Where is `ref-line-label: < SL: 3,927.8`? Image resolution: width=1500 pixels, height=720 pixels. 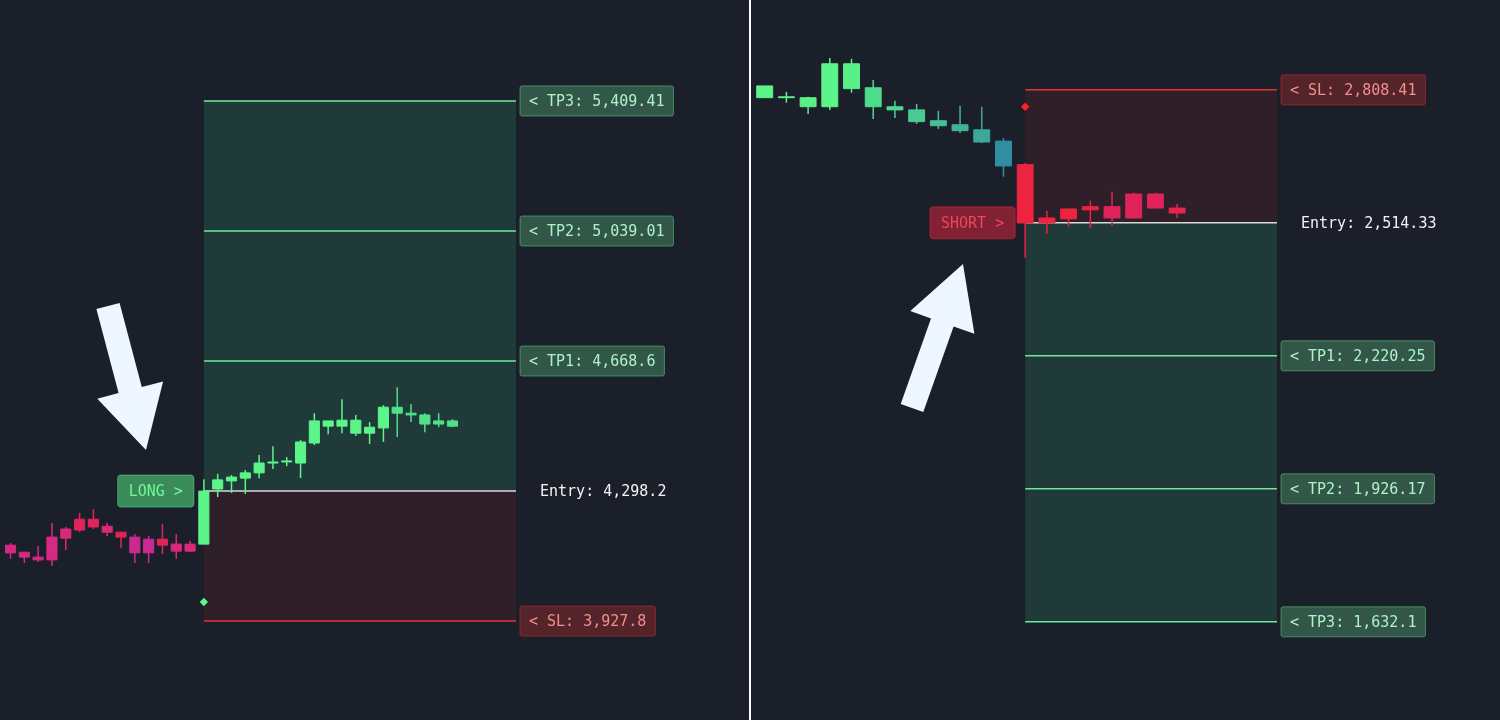
ref-line-label: < SL: 3,927.8 is located at coordinates (588, 621).